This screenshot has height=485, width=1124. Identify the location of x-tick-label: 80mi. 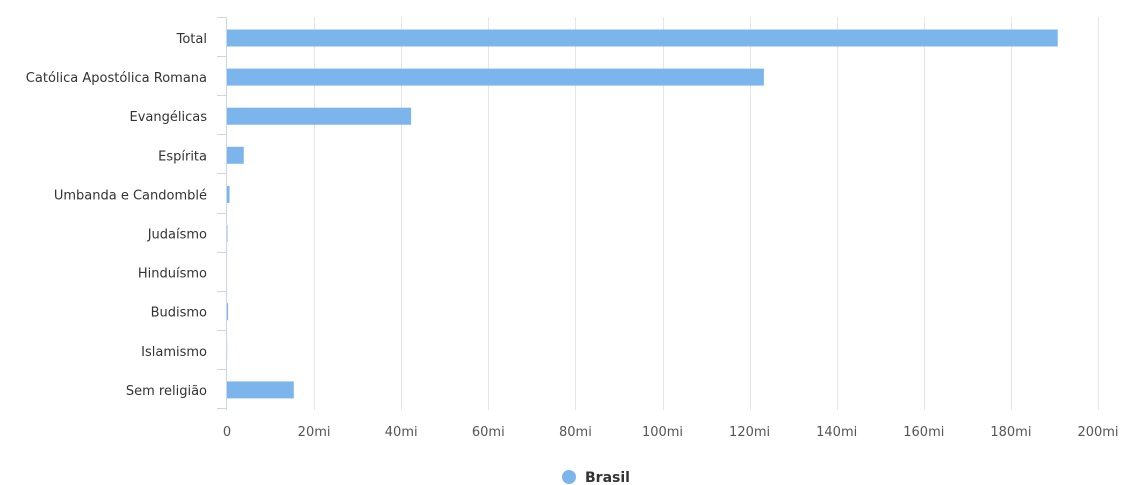
(575, 432).